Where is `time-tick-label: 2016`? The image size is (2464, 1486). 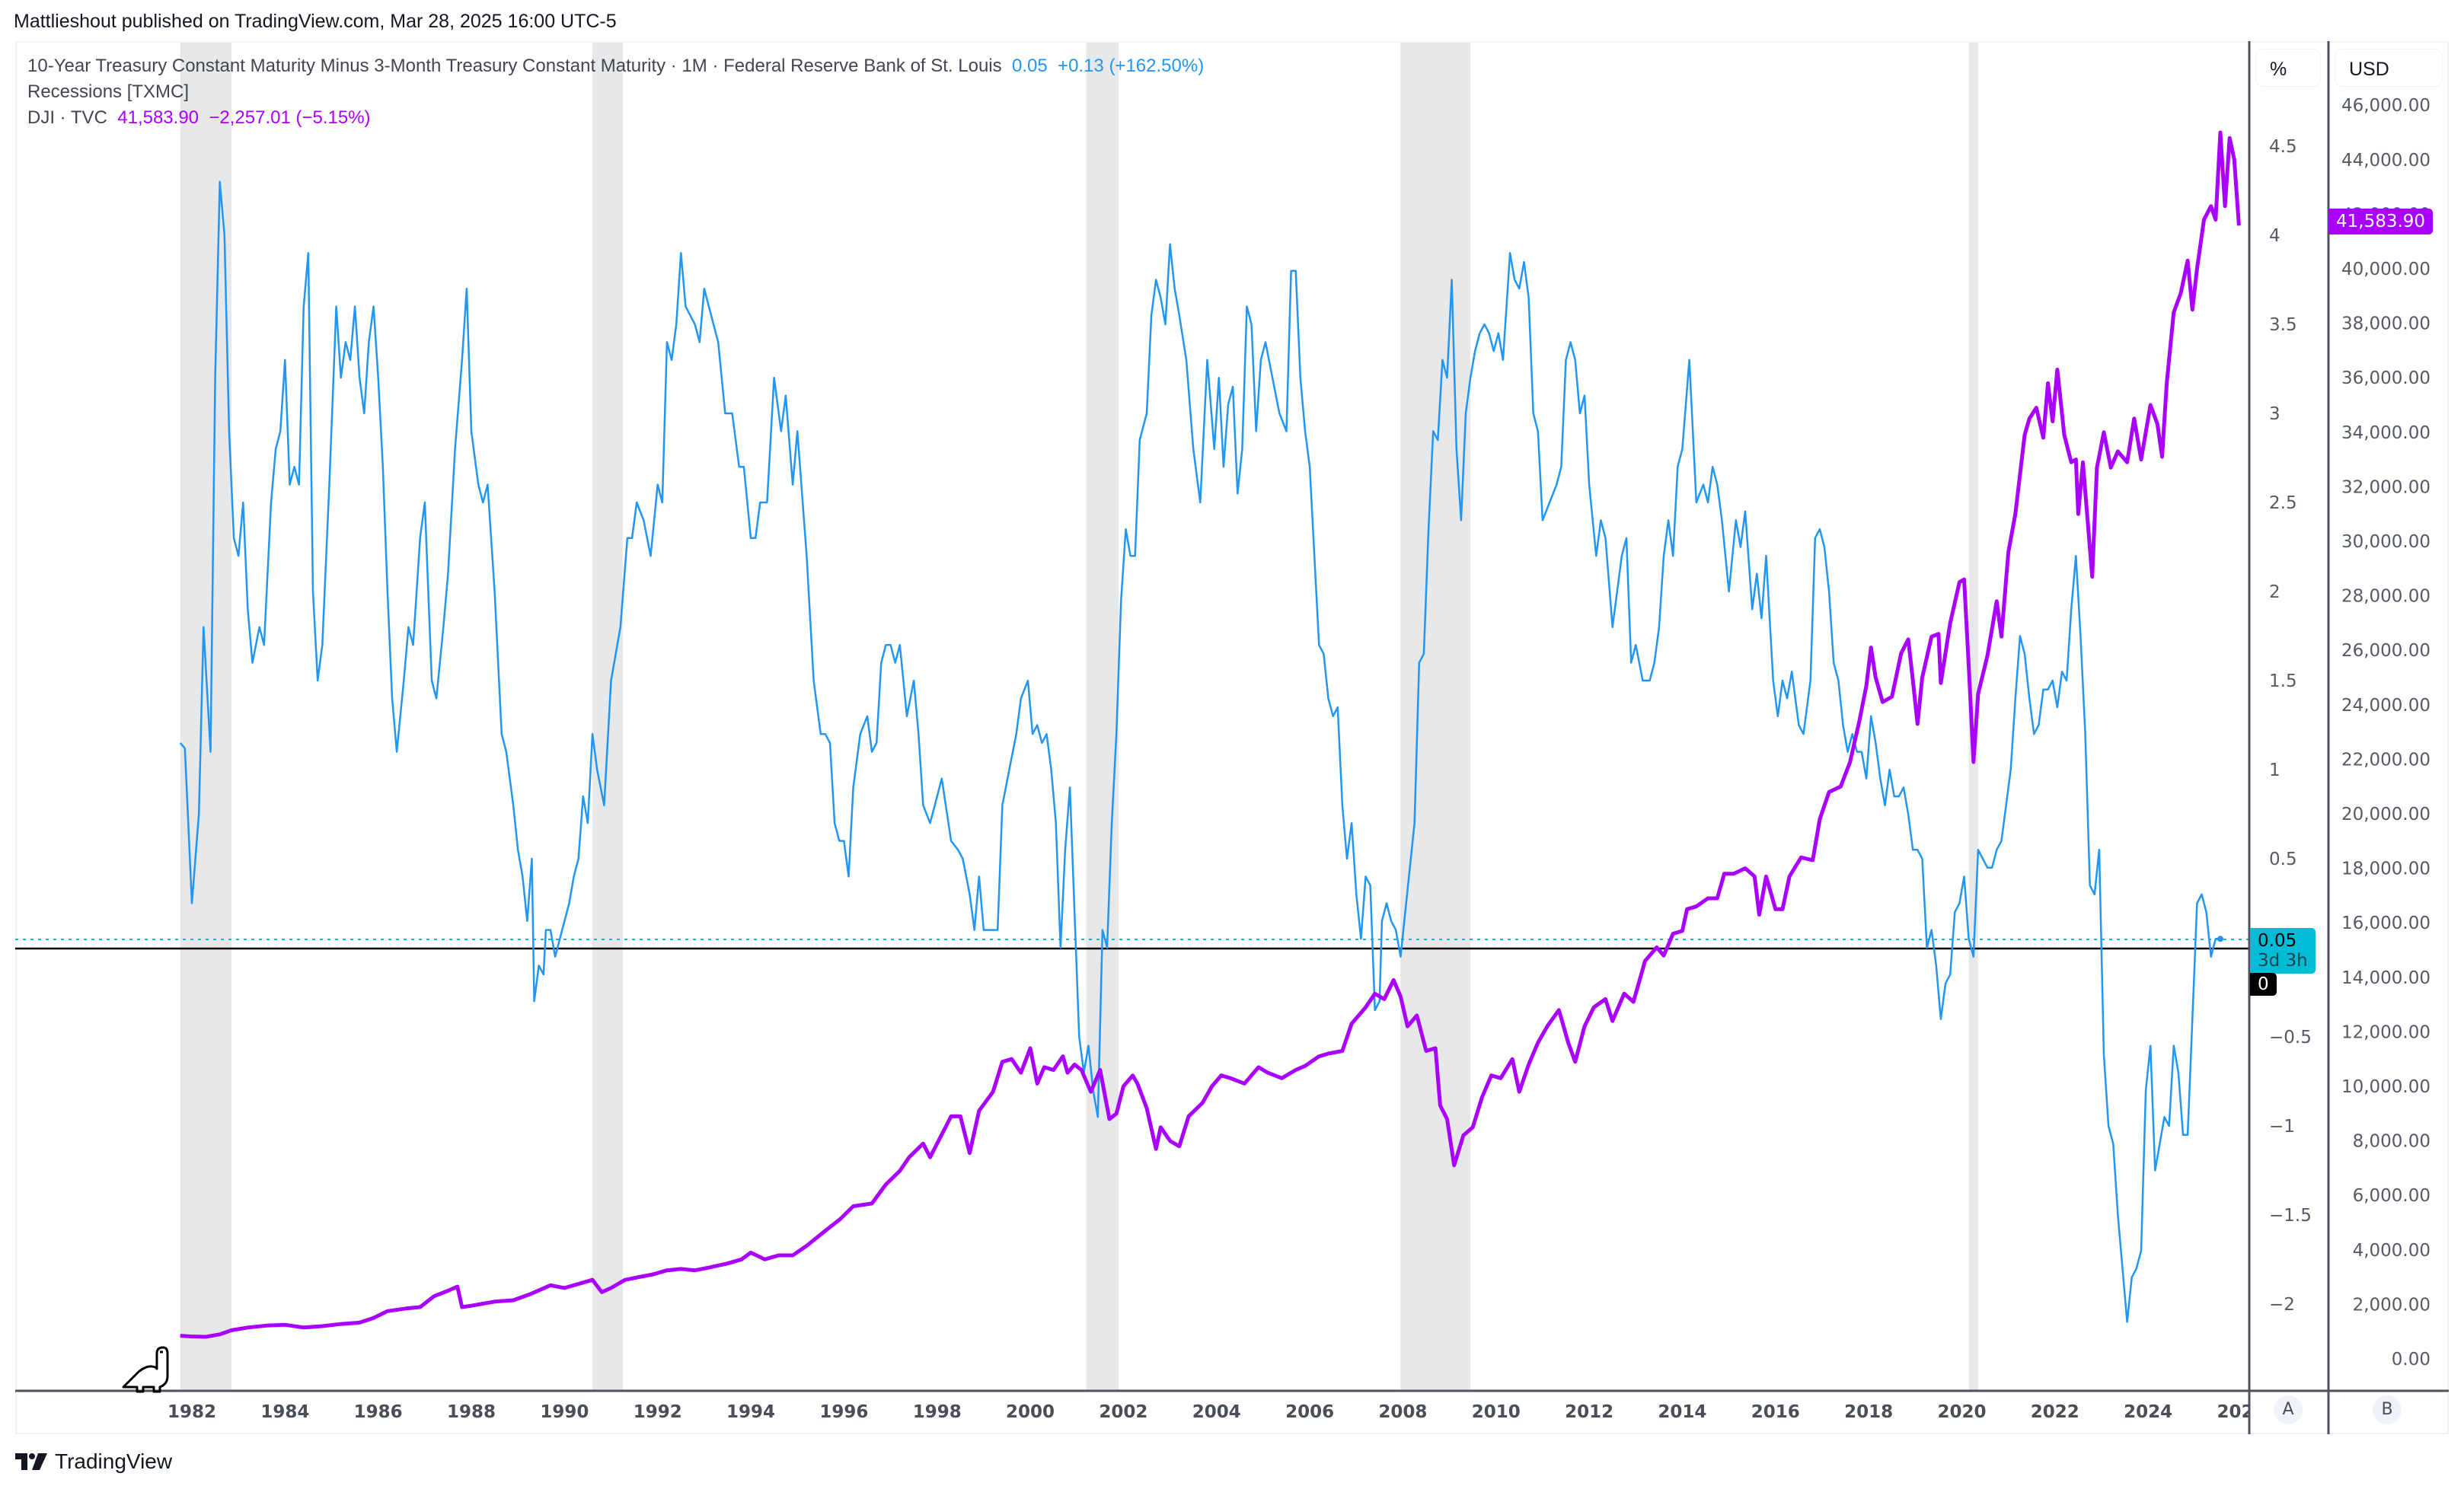
time-tick-label: 2016 is located at coordinates (1775, 1412).